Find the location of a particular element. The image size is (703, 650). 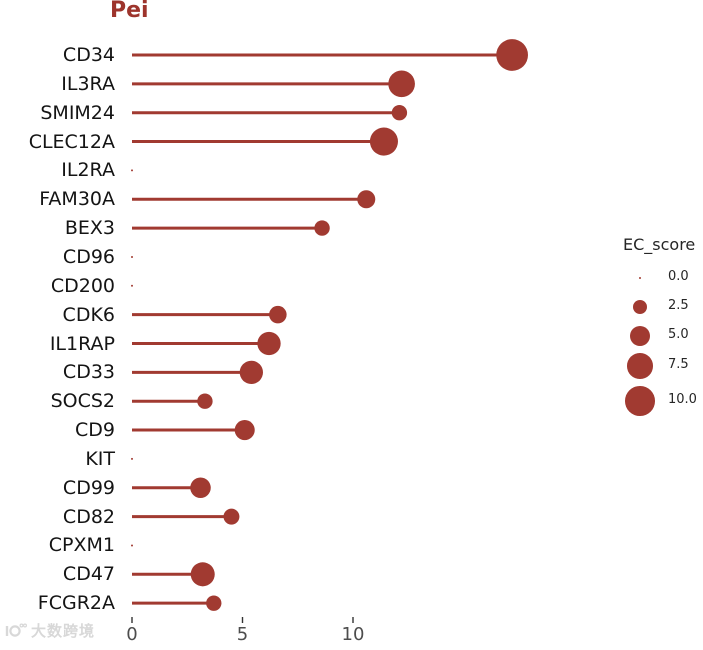

watermark: 大数跨境 is located at coordinates (49, 630).